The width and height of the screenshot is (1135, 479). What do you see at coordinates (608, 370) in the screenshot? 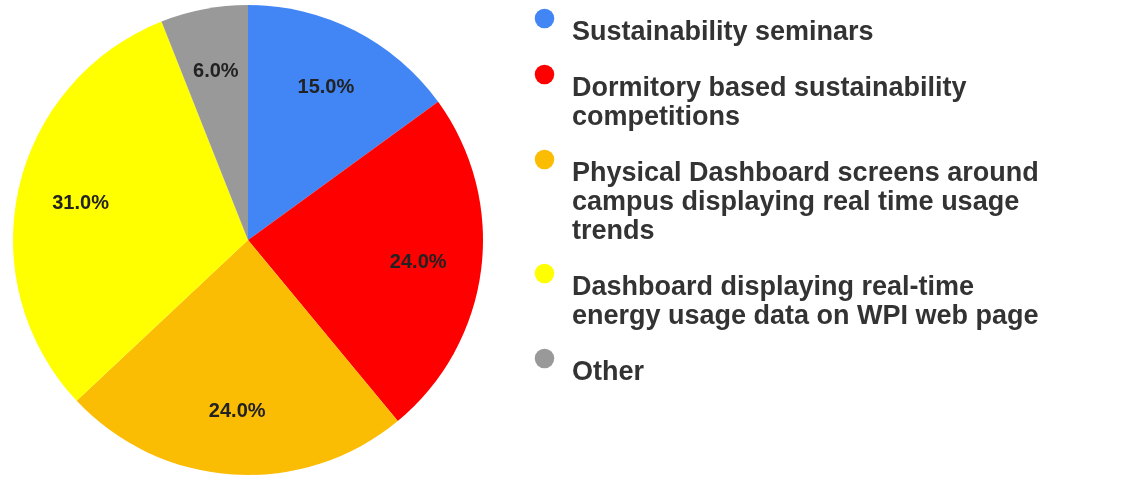
I see `legend-label: Other` at bounding box center [608, 370].